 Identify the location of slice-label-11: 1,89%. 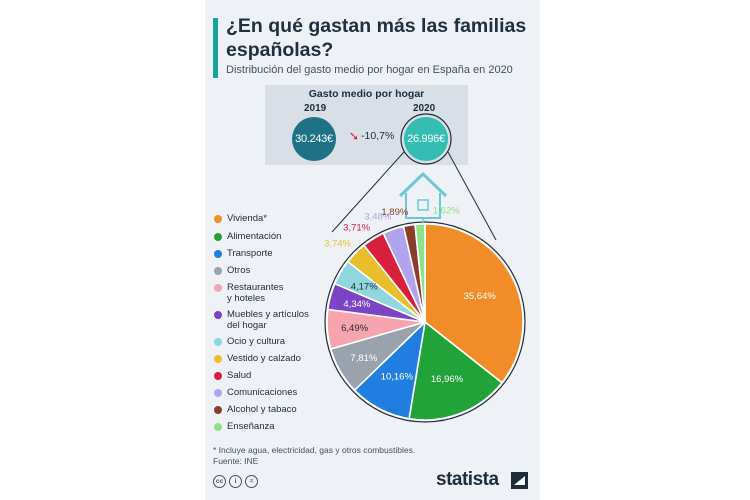
(394, 212).